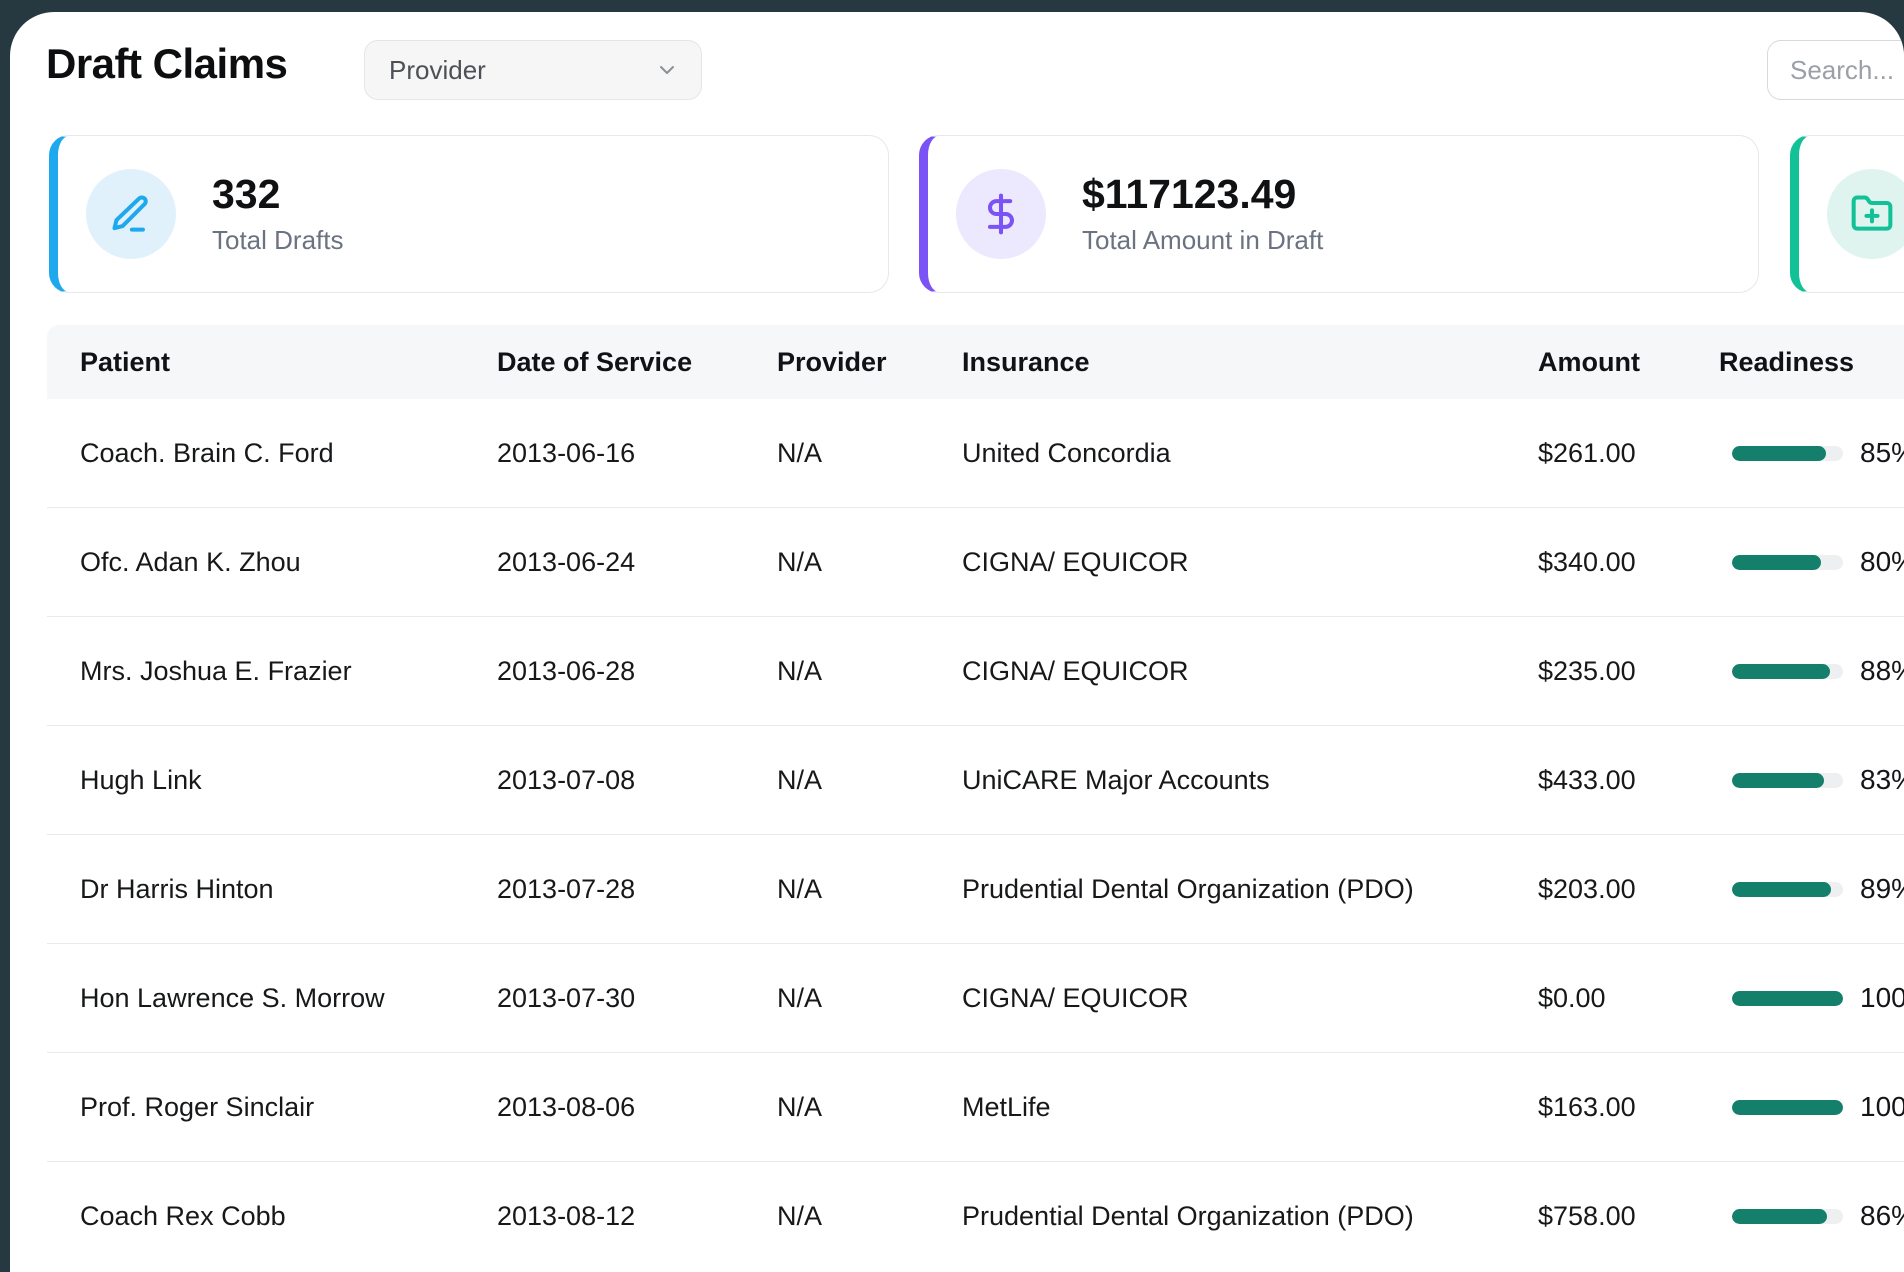  Describe the element at coordinates (207, 452) in the screenshot. I see `cell-patient: Coach. Brain C. Ford` at that location.